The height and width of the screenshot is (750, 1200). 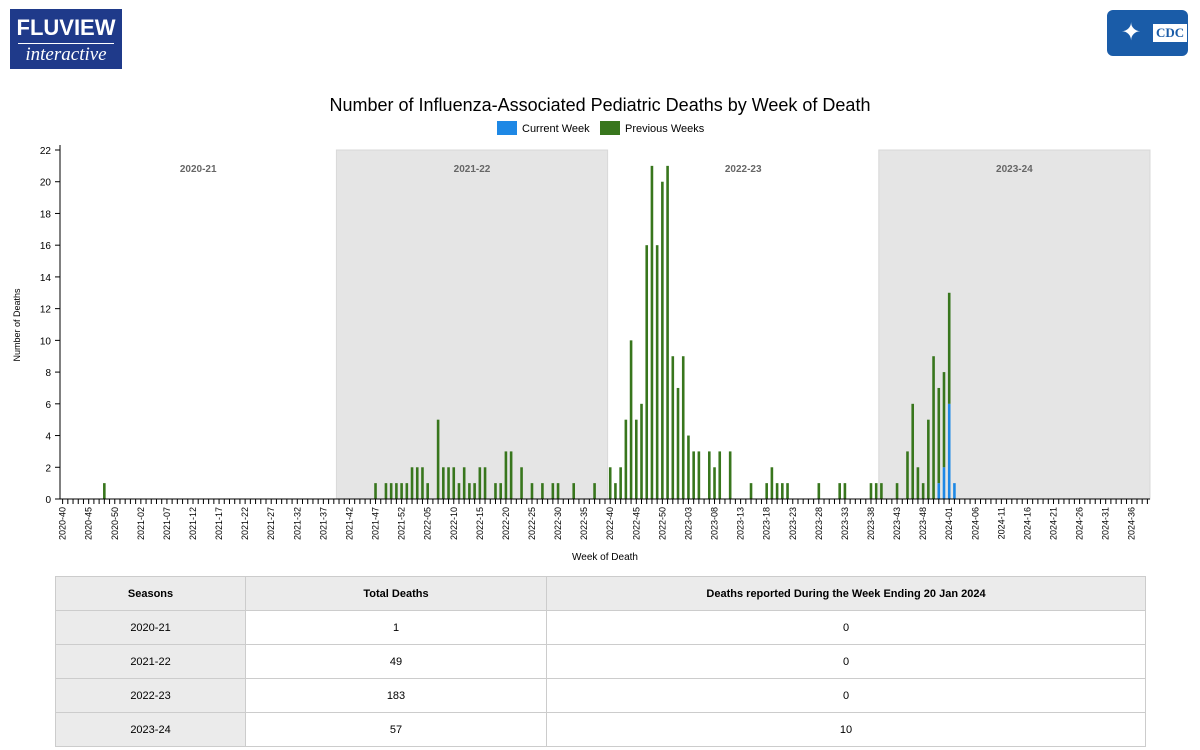 What do you see at coordinates (271, 523) in the screenshot?
I see `x-tick-label: 2021-27` at bounding box center [271, 523].